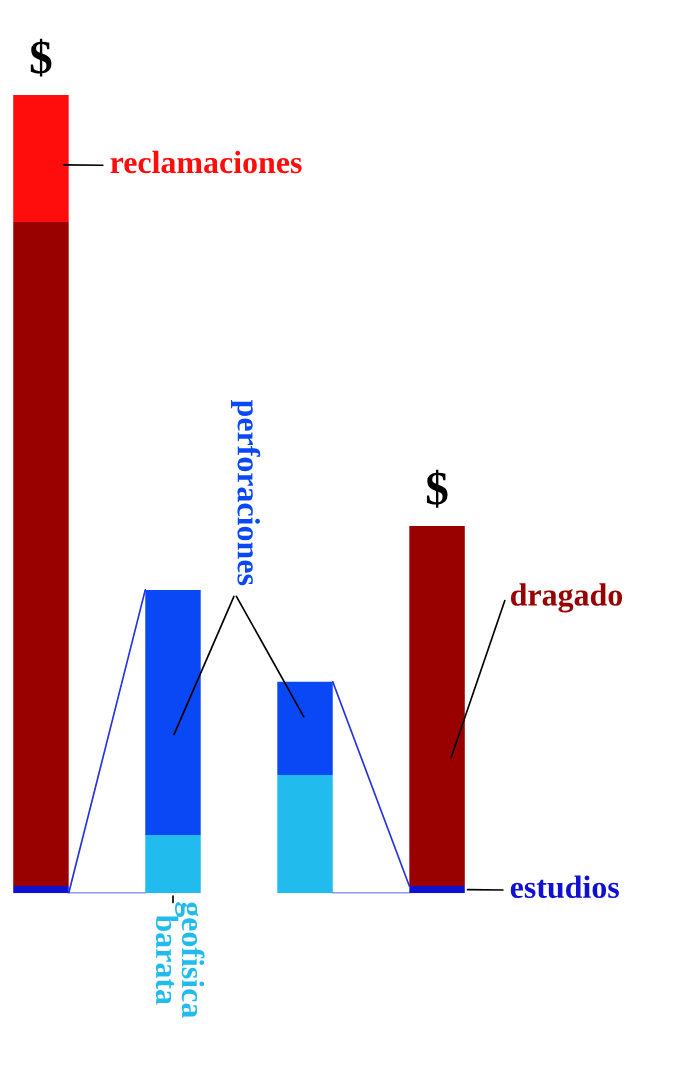 The height and width of the screenshot is (1092, 674). What do you see at coordinates (566, 598) in the screenshot?
I see `series-label: dragado` at bounding box center [566, 598].